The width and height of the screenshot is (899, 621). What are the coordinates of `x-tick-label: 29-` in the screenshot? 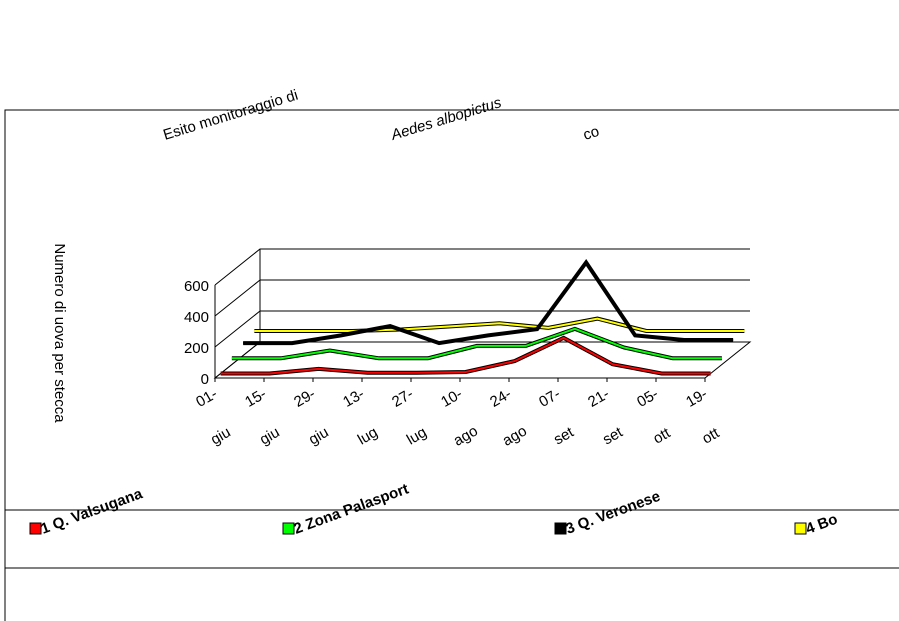 It's located at (304, 398).